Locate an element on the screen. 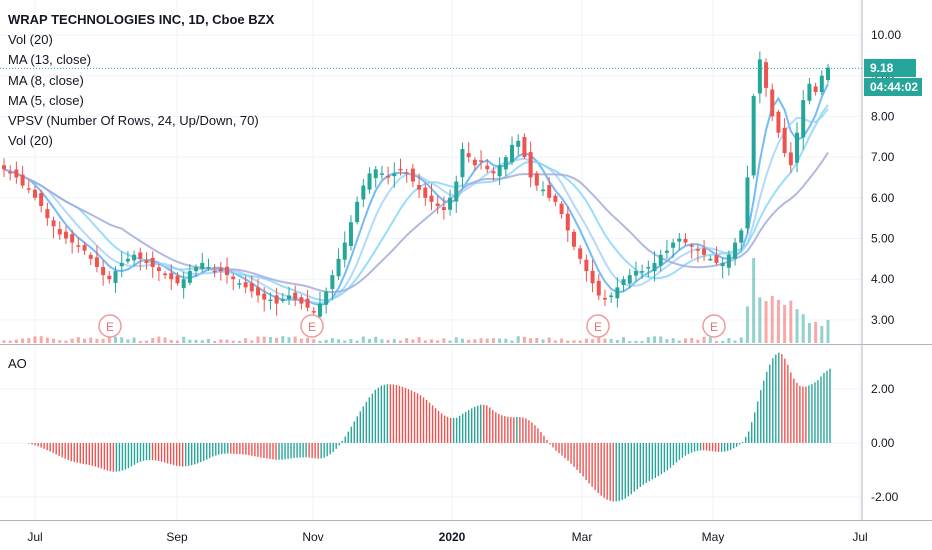 The image size is (932, 550). legend-vol2: Vol (20) is located at coordinates (30, 141).